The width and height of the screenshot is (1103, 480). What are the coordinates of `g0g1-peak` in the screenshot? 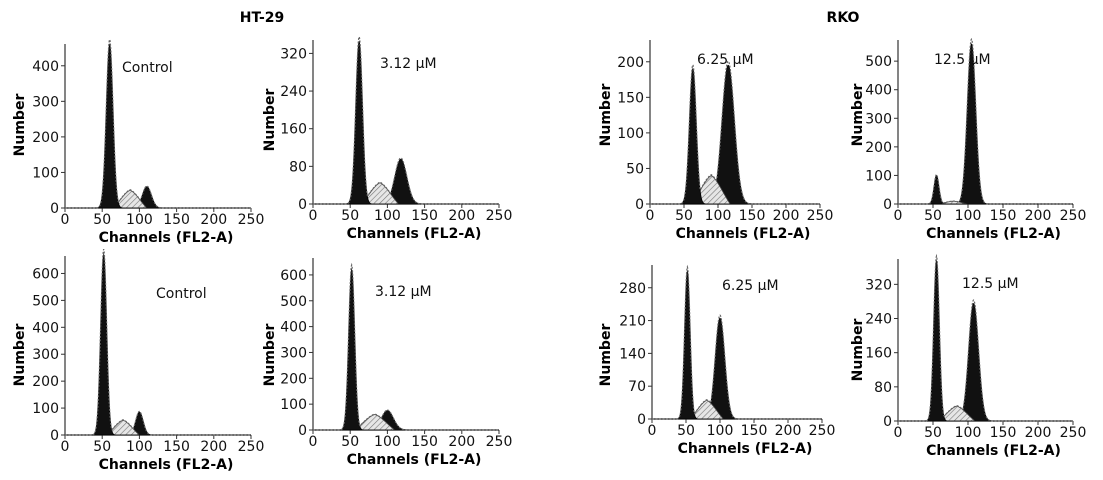 It's located at (985, 189).